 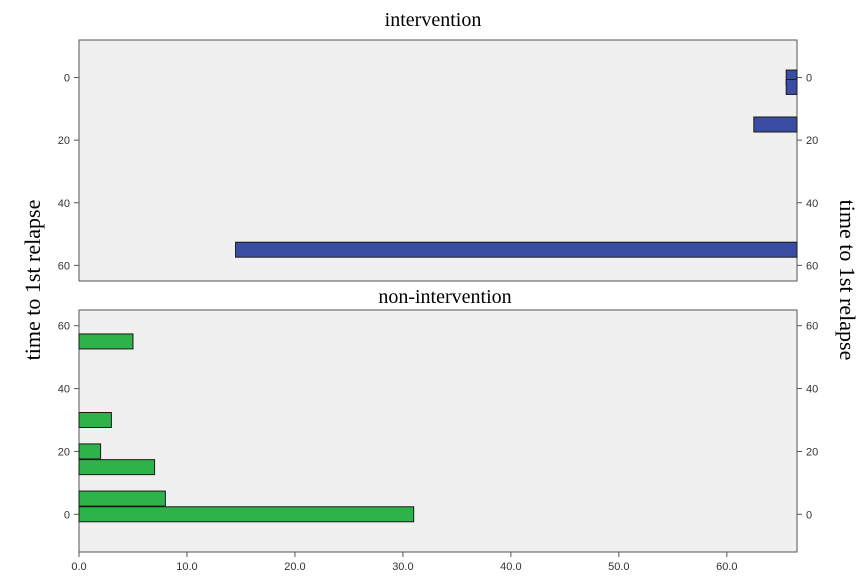 I want to click on top-right-tick-label: 20, so click(x=812, y=141).